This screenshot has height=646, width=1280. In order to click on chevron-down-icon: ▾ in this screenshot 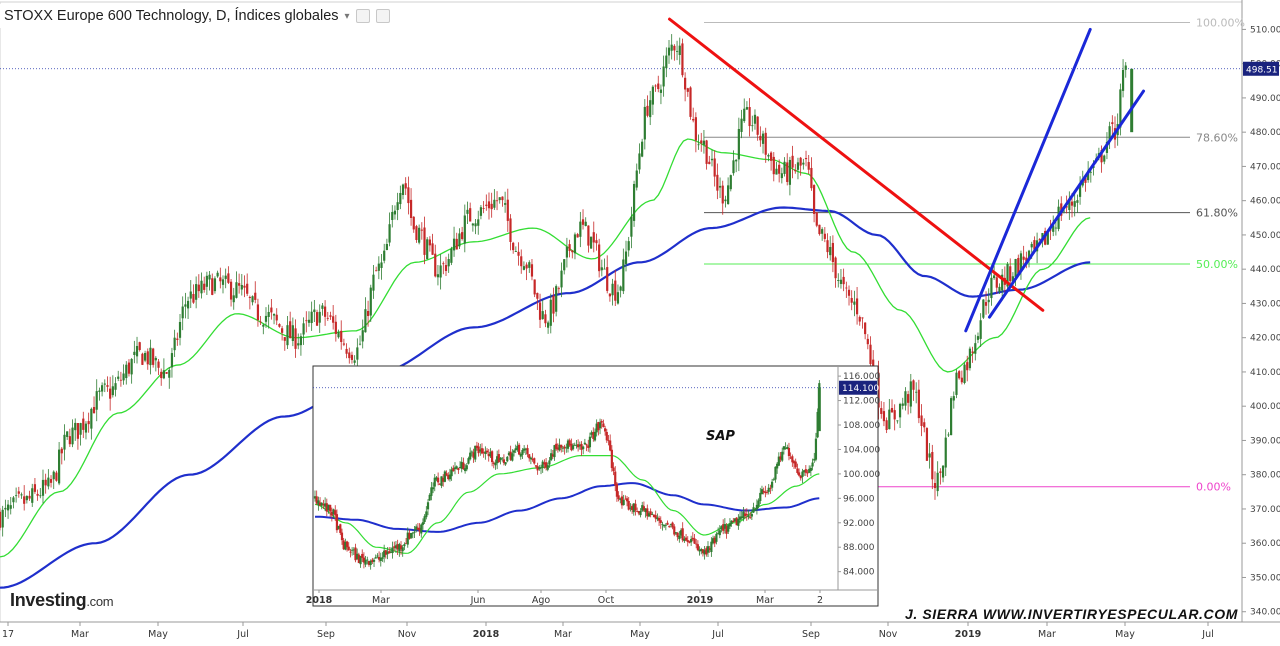, I will do `click(347, 16)`.